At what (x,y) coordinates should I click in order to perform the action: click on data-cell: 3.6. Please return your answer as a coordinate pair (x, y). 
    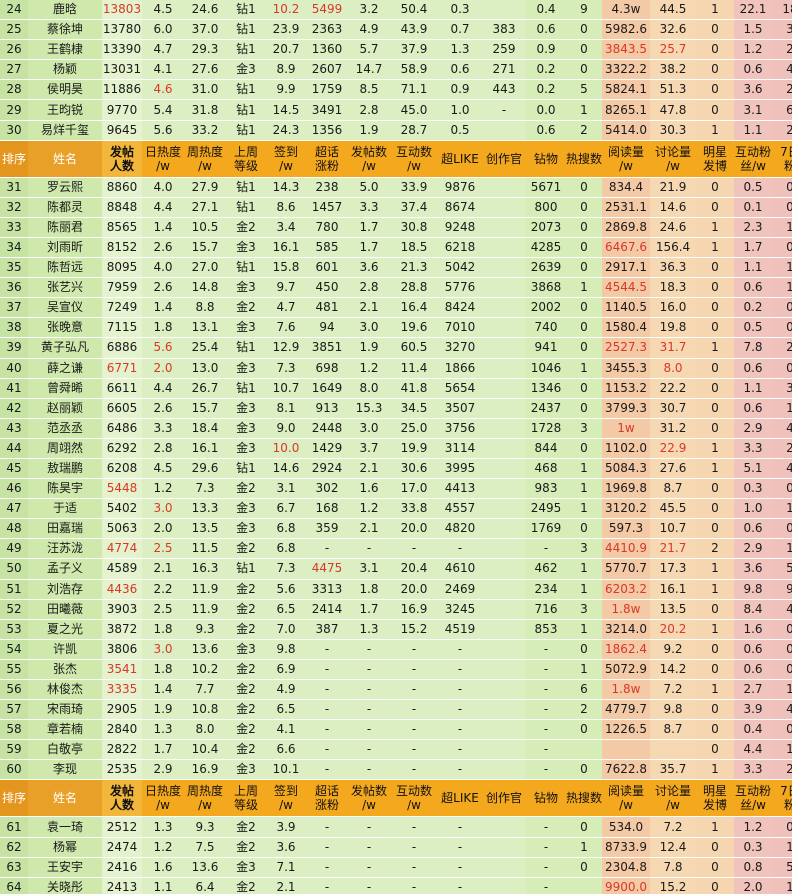
    Looking at the image, I should click on (369, 268).